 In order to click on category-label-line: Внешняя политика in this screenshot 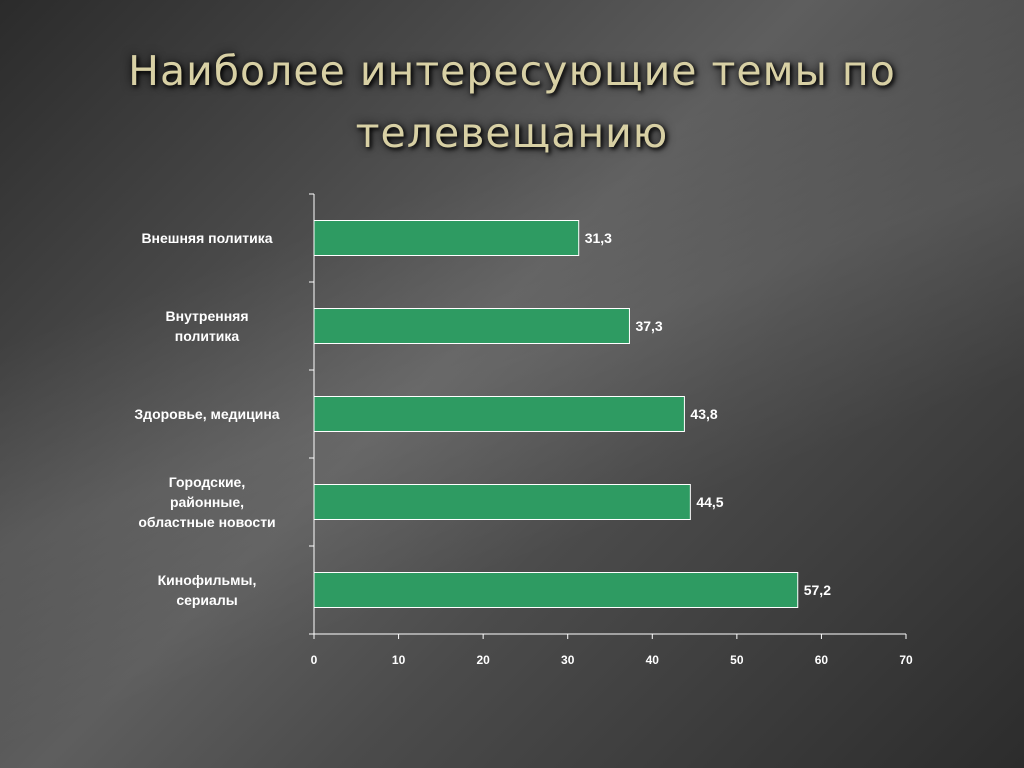, I will do `click(206, 238)`.